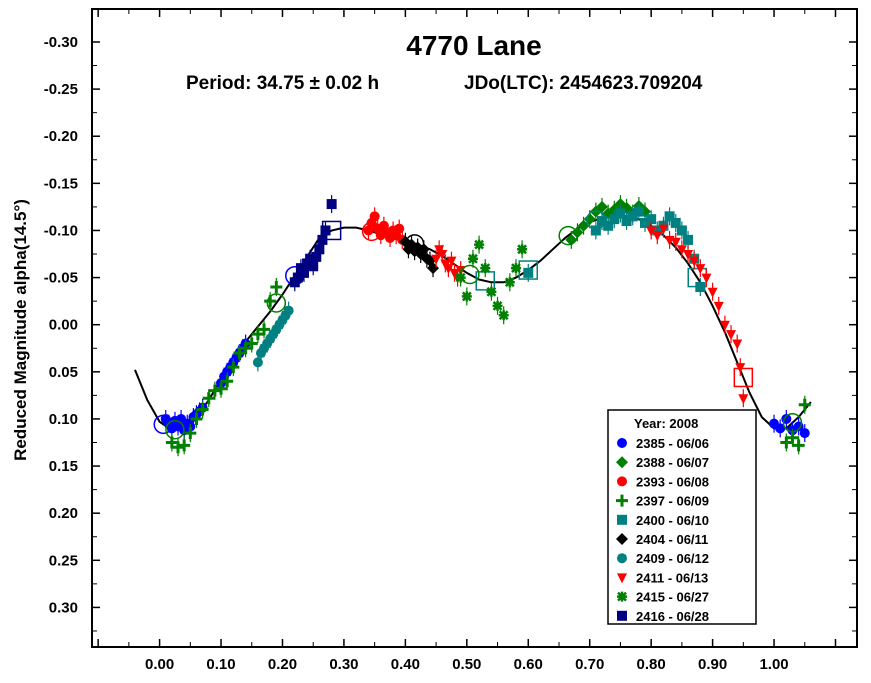 The height and width of the screenshot is (683, 871). Describe the element at coordinates (20, 330) in the screenshot. I see `y-axis-label: Reduced Magnitude alpha(14.5°)` at that location.